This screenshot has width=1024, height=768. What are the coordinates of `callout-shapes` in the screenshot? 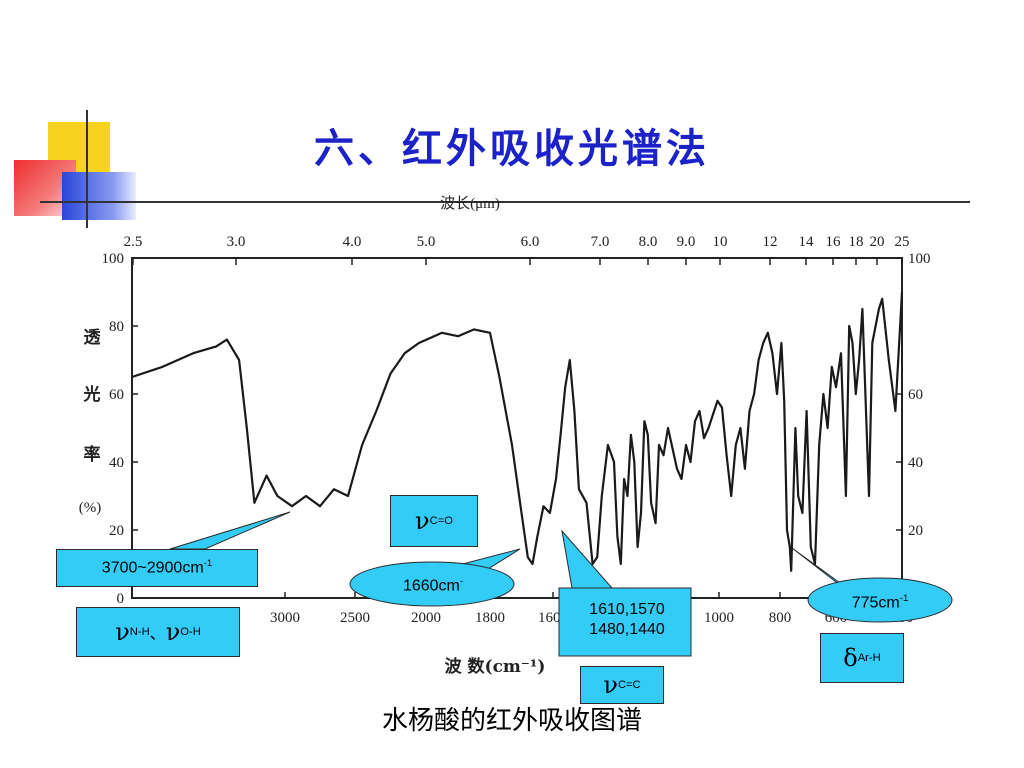 It's located at (561, 584).